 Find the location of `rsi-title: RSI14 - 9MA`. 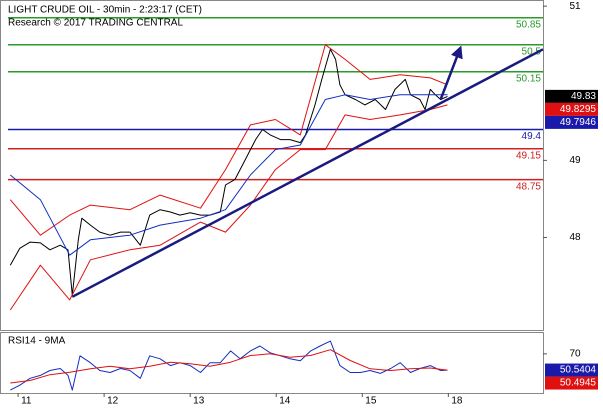

rsi-title: RSI14 - 9MA is located at coordinates (37, 341).